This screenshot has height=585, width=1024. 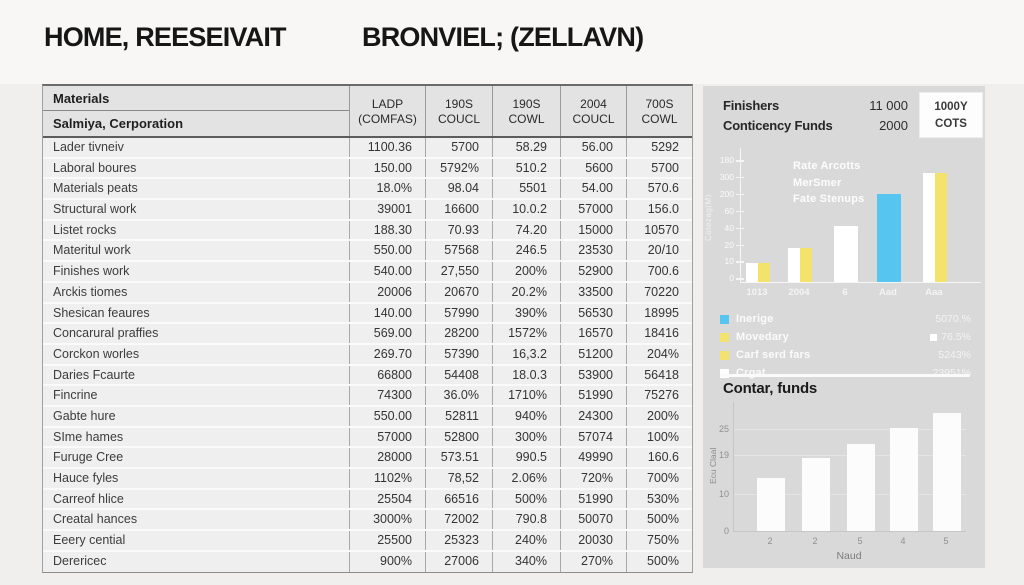 I want to click on row-cell: 52800, so click(x=458, y=437).